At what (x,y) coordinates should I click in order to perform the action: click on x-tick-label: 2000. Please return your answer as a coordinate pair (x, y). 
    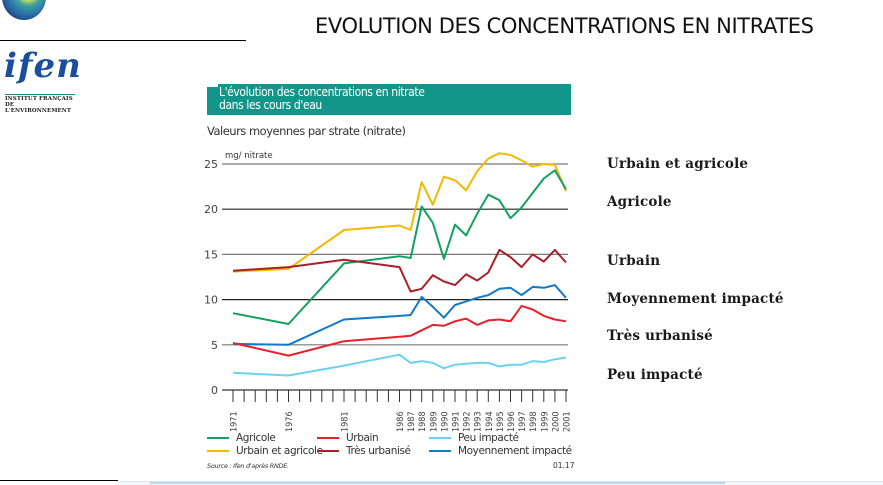
    Looking at the image, I should click on (556, 421).